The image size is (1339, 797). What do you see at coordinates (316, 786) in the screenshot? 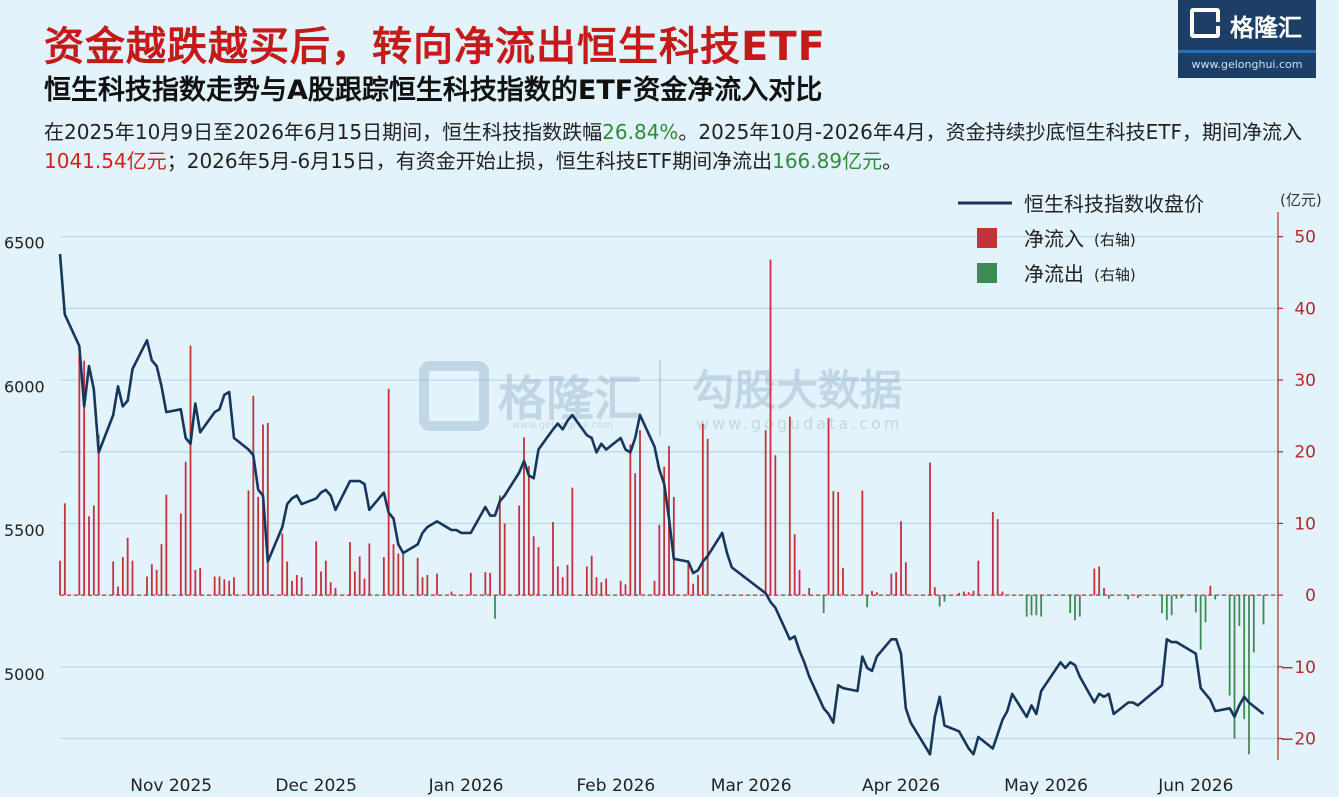
I see `x-tick-label: Dec 2025` at bounding box center [316, 786].